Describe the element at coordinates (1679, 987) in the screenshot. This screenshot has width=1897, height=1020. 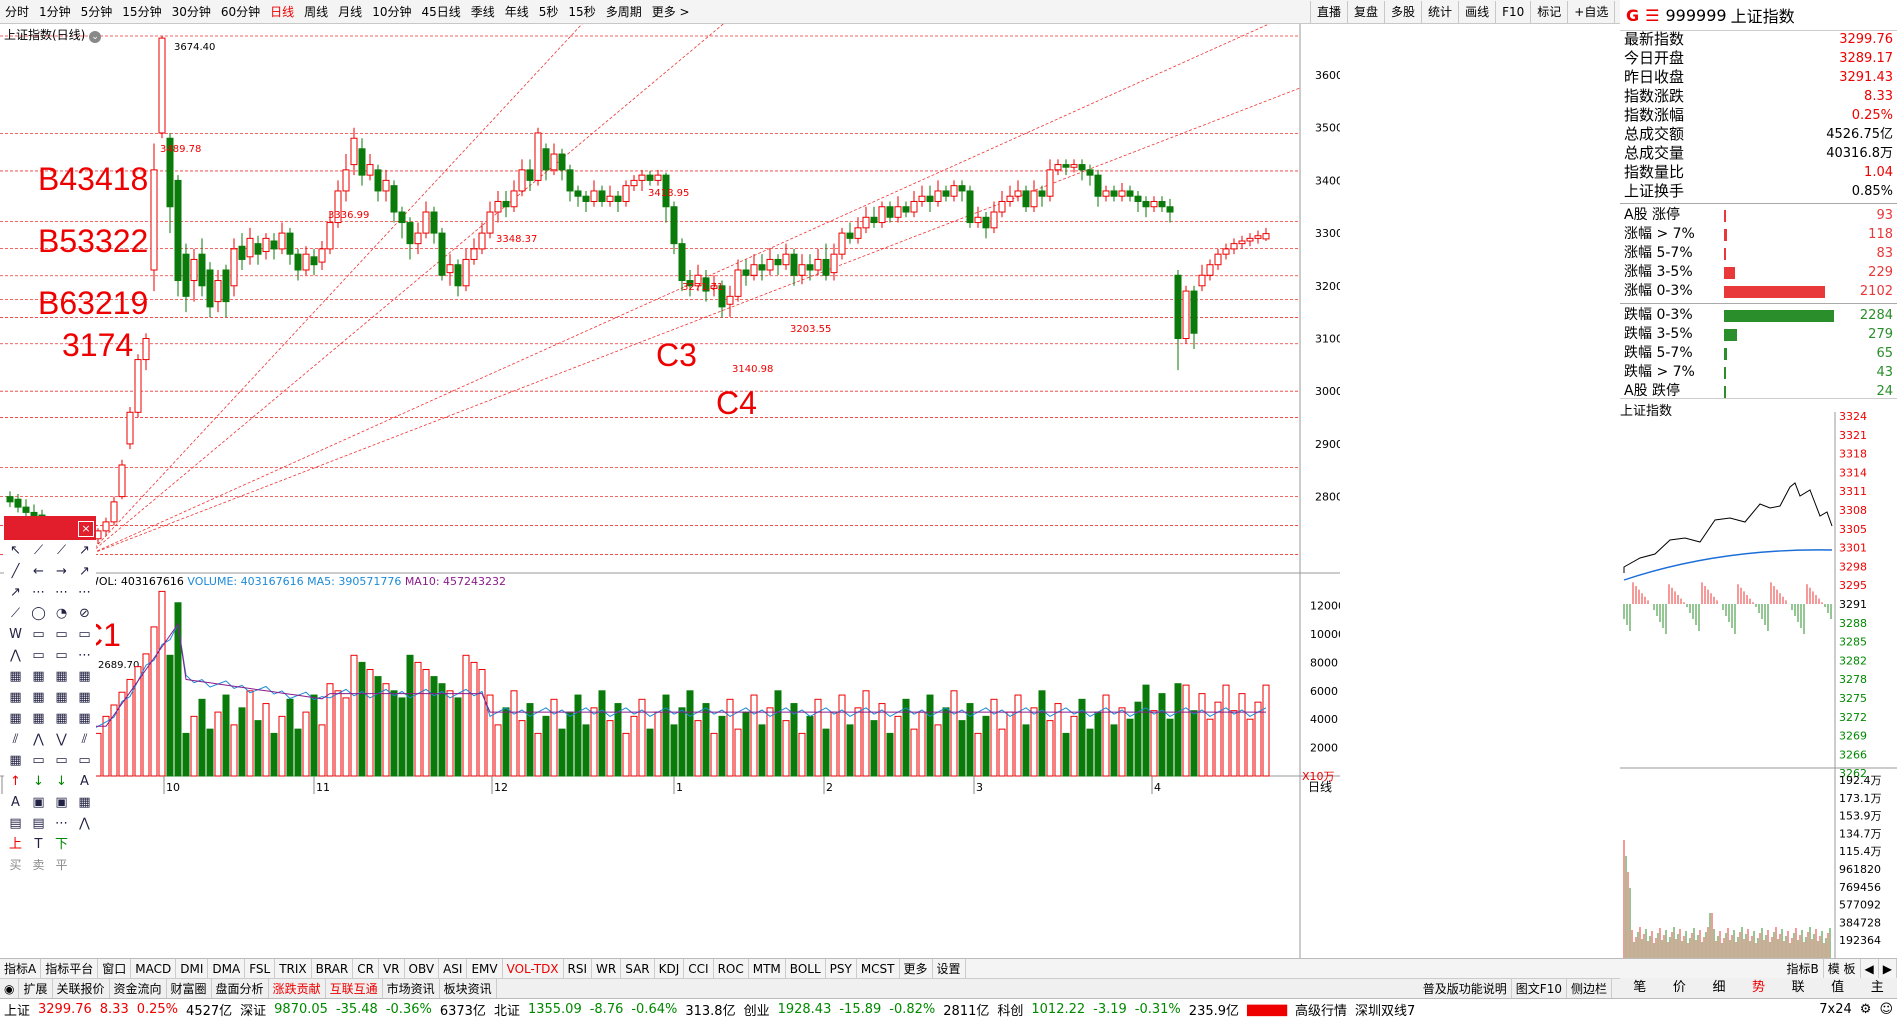
I see `mini-tab: 价` at that location.